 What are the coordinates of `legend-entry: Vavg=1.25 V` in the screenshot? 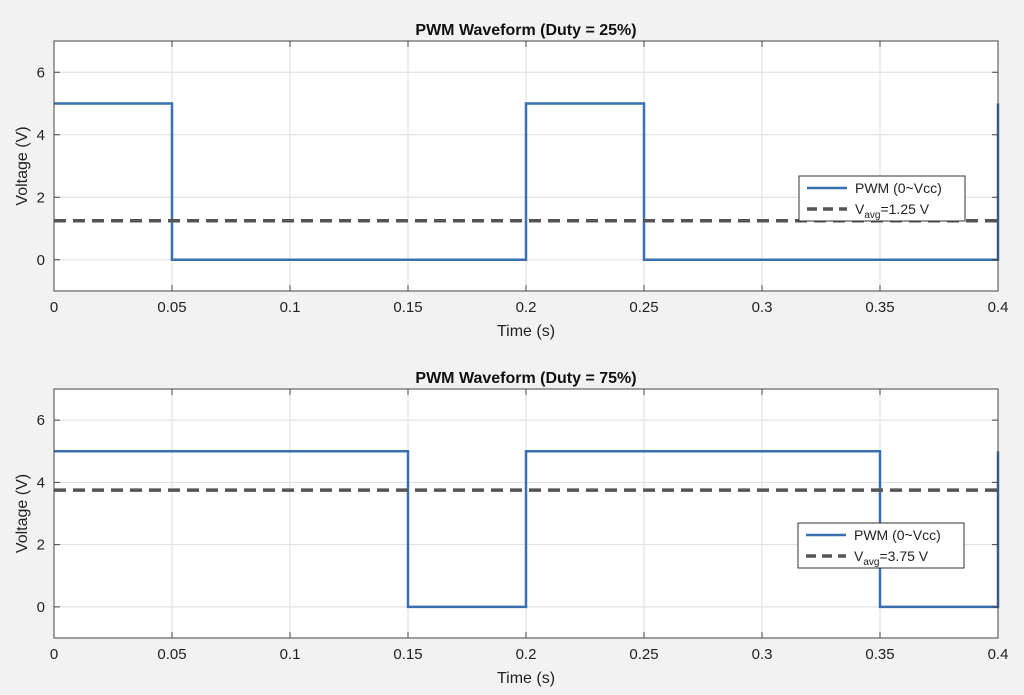 It's located at (892, 211).